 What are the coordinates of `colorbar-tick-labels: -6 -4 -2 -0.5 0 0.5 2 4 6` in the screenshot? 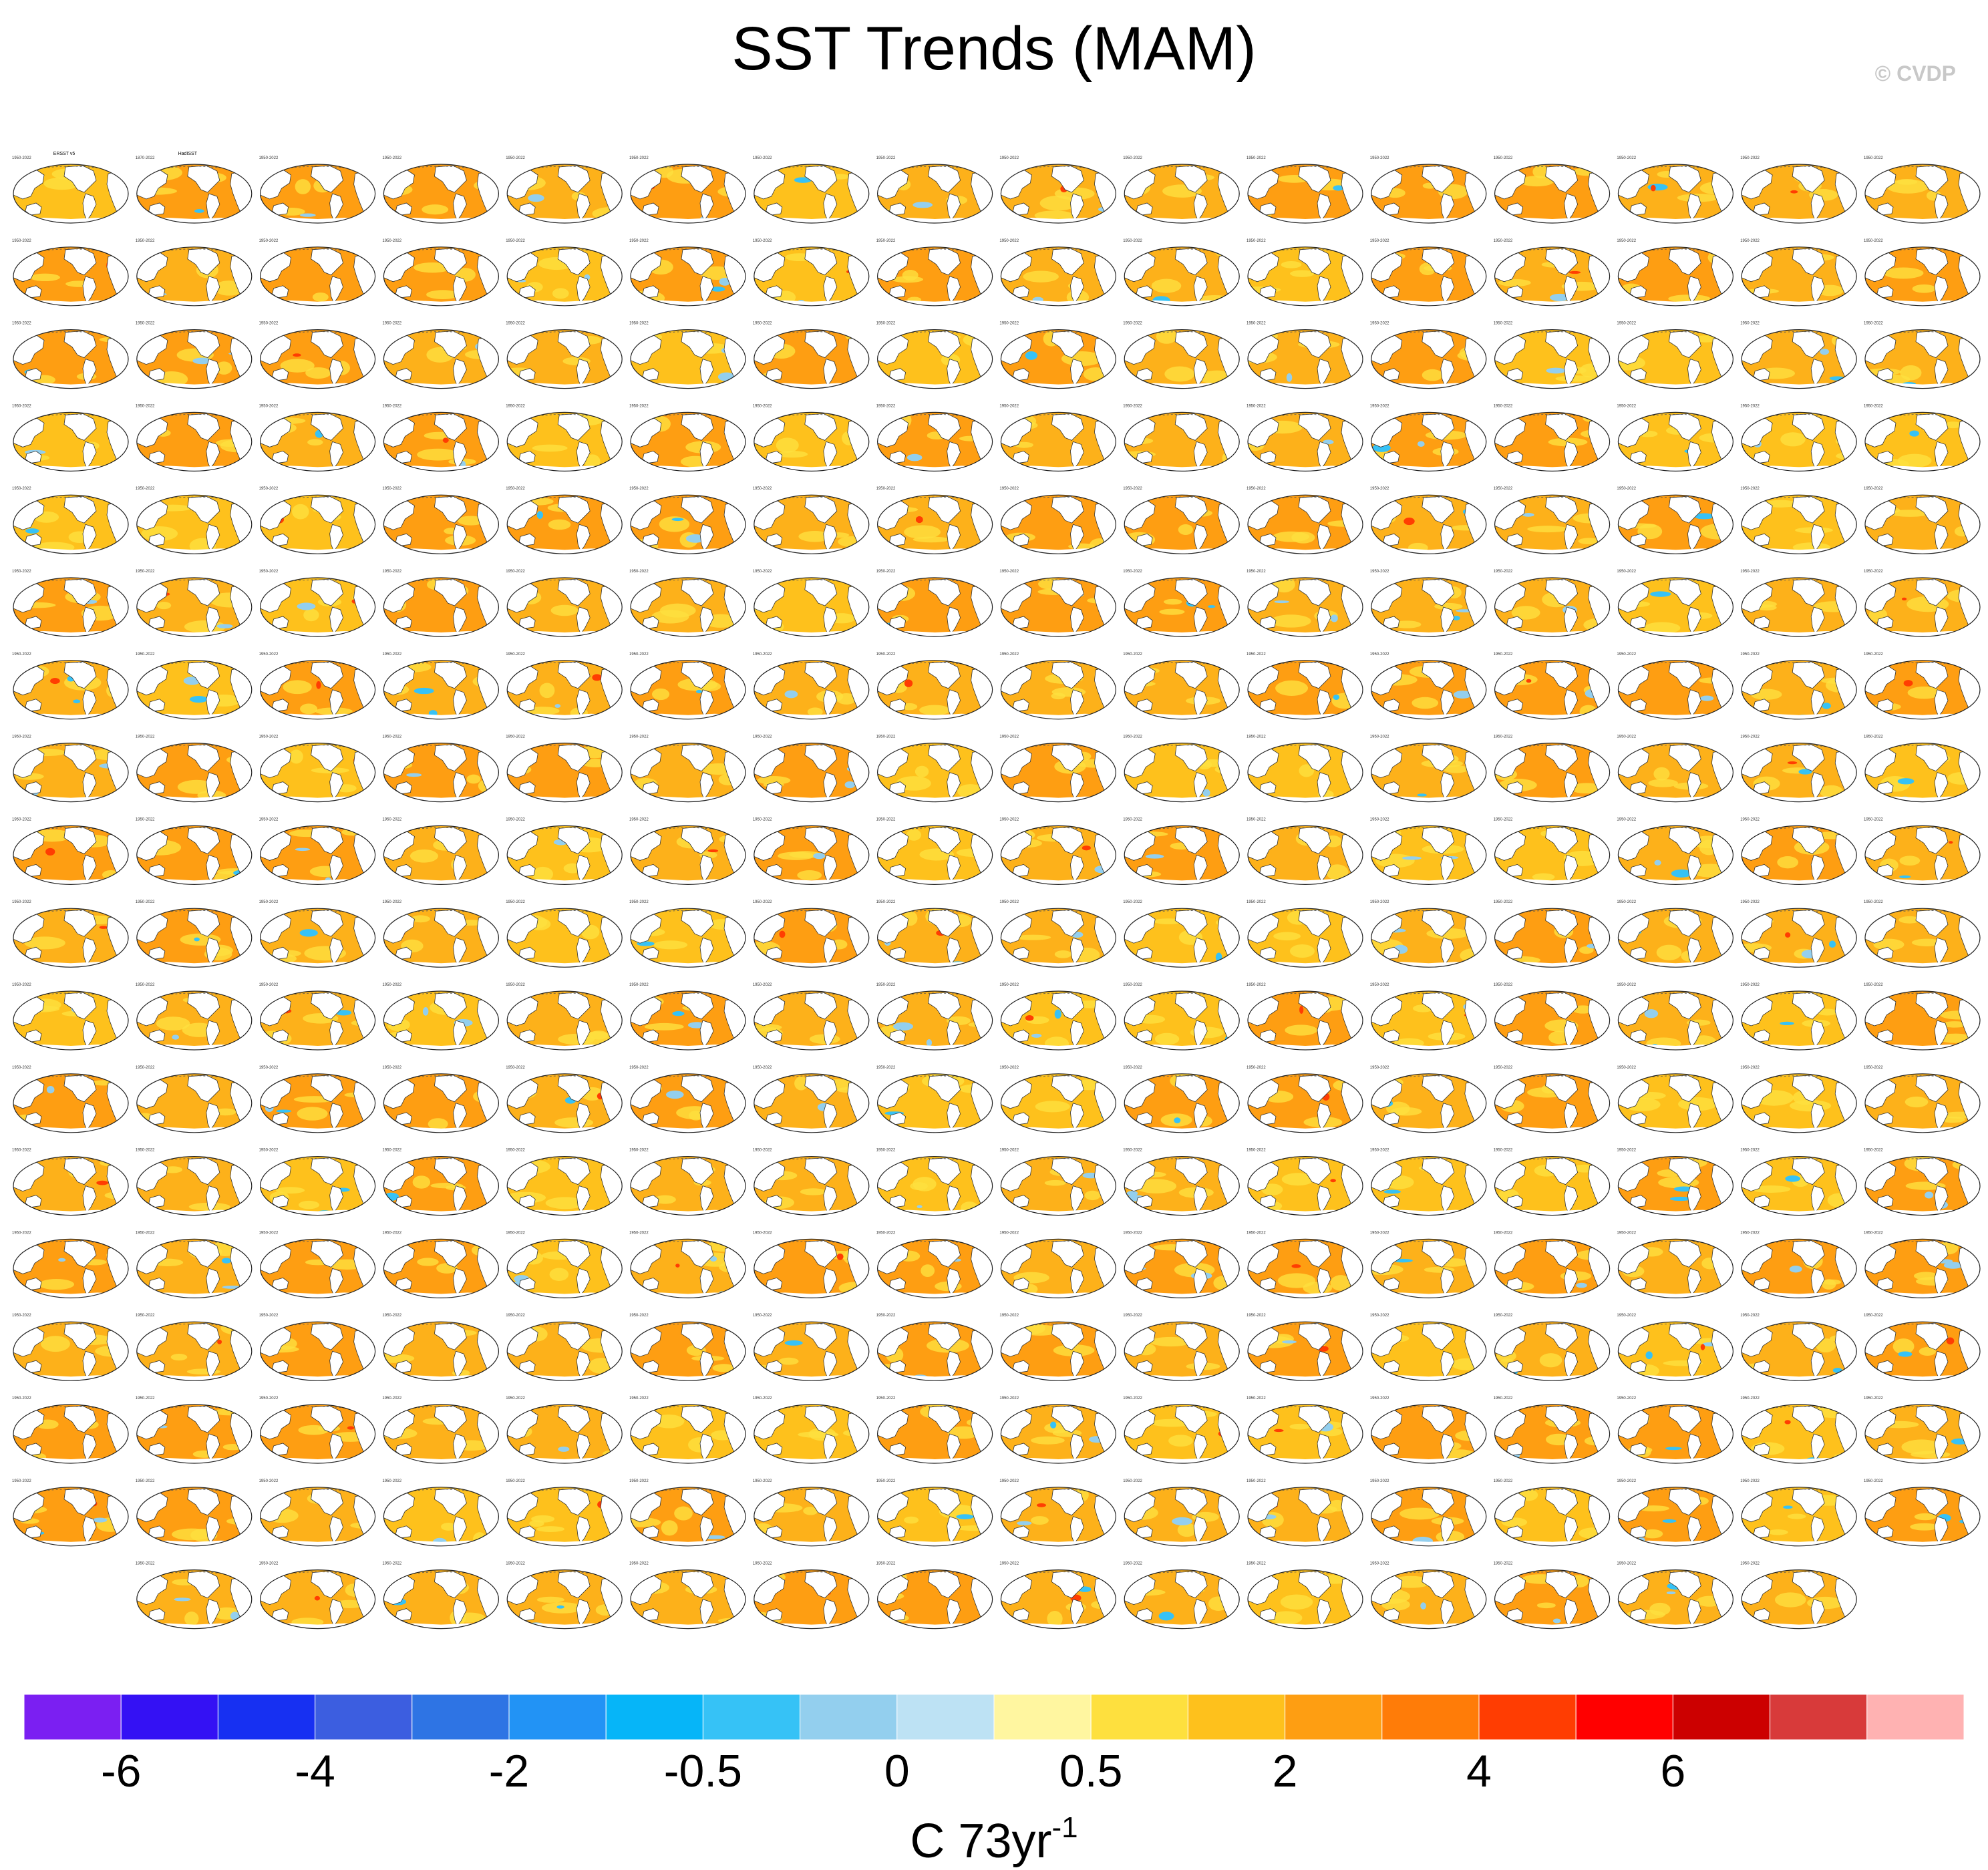 It's located at (994, 1771).